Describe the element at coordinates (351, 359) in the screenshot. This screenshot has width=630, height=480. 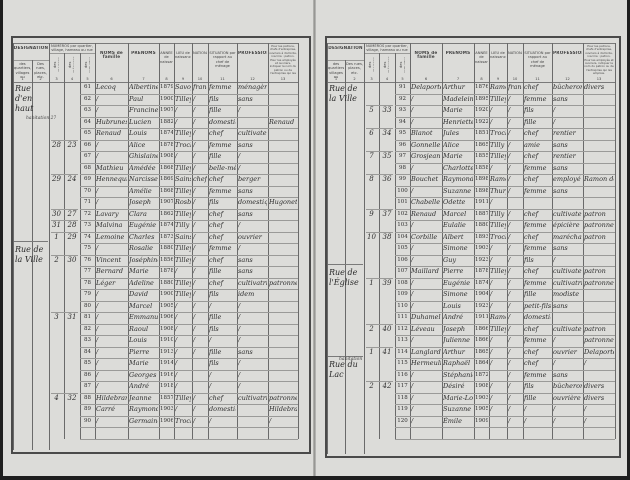
I see `margin-note: habitation` at that location.